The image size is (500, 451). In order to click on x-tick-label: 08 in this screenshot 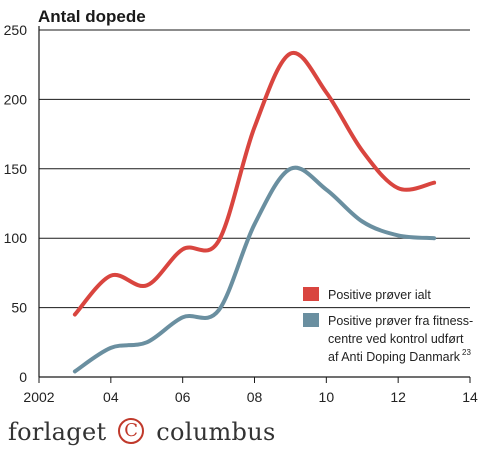, I will do `click(255, 397)`.